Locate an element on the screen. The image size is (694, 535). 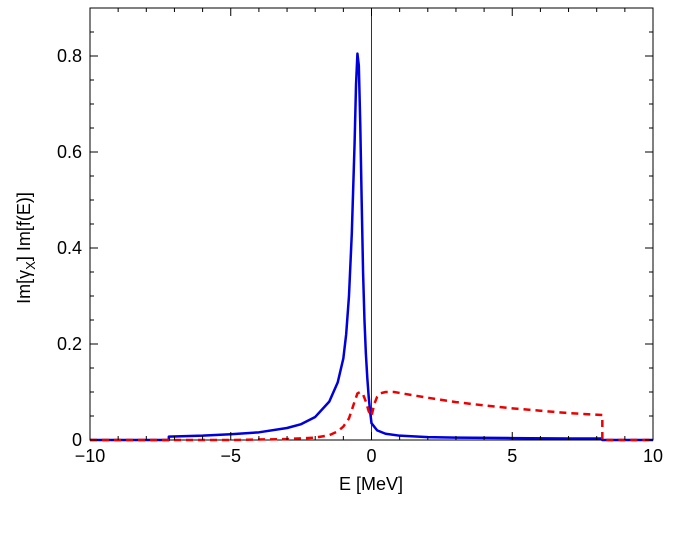
y-tick-label: 0.6 is located at coordinates (69, 152).